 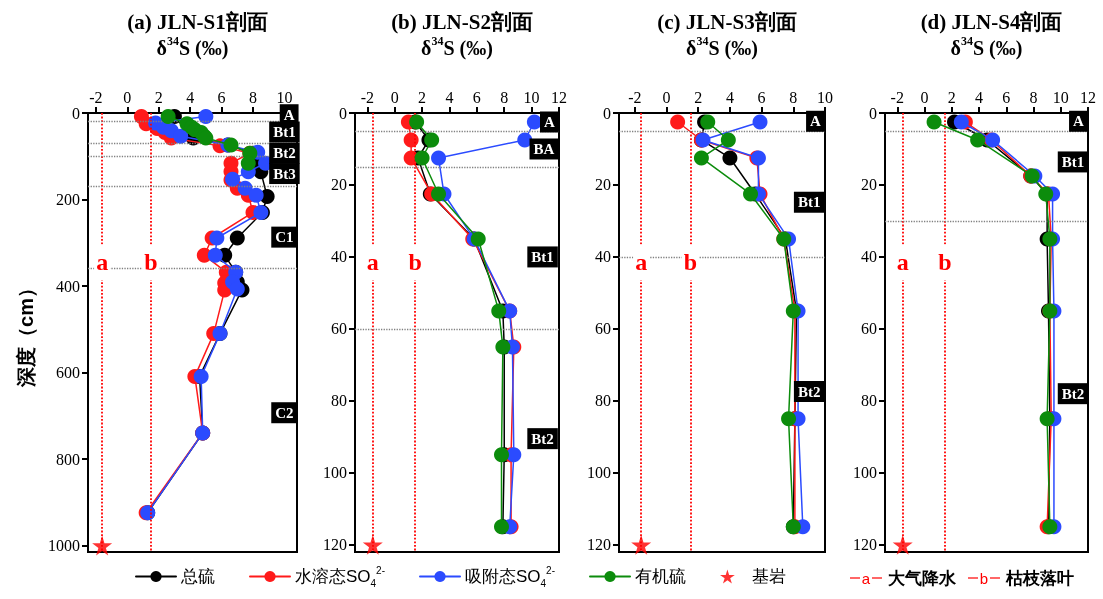 What do you see at coordinates (284, 412) in the screenshot?
I see `annotation: C2` at bounding box center [284, 412].